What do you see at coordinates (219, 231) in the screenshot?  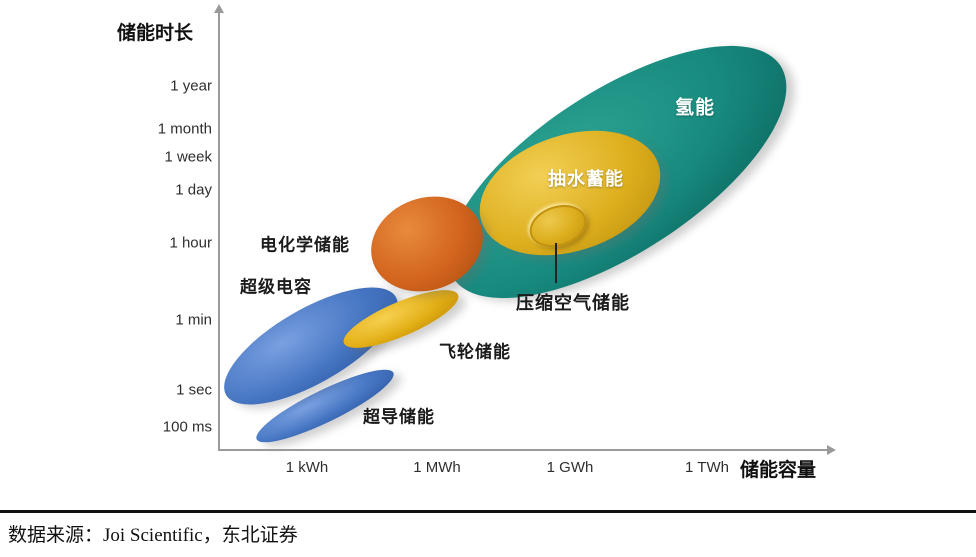 I see `y-axis-line` at bounding box center [219, 231].